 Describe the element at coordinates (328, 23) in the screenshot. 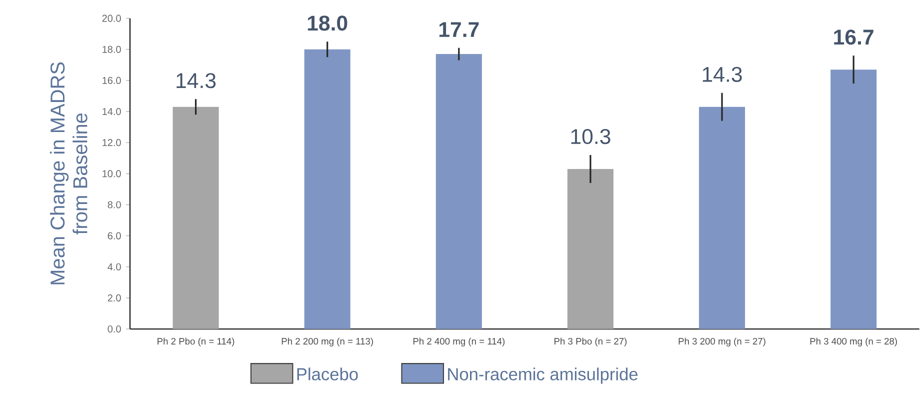

I see `data-label: 18.0` at that location.